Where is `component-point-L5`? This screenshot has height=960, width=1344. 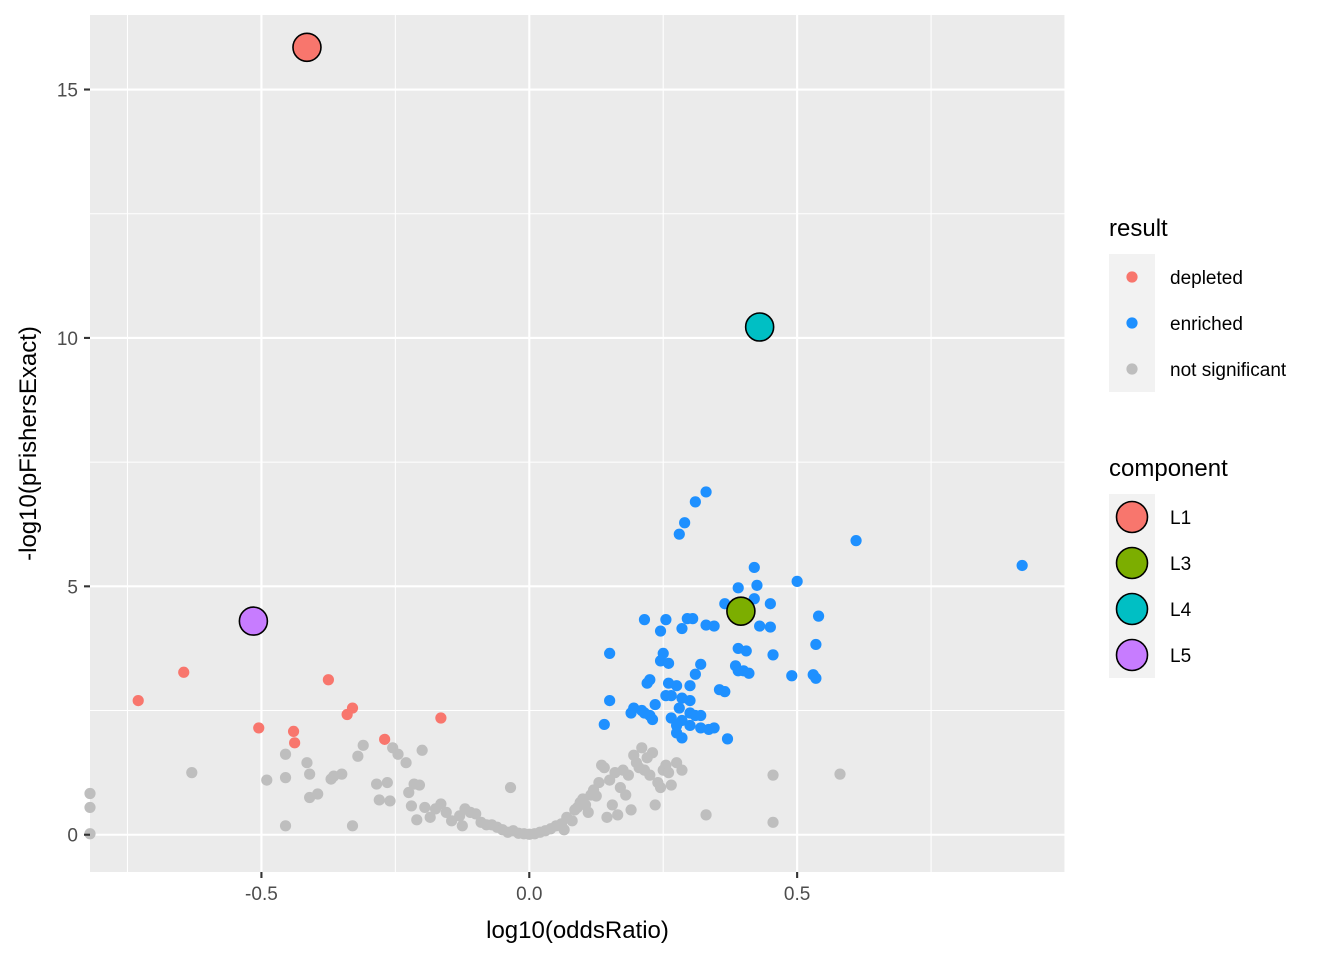
component-point-L5 is located at coordinates (253, 621).